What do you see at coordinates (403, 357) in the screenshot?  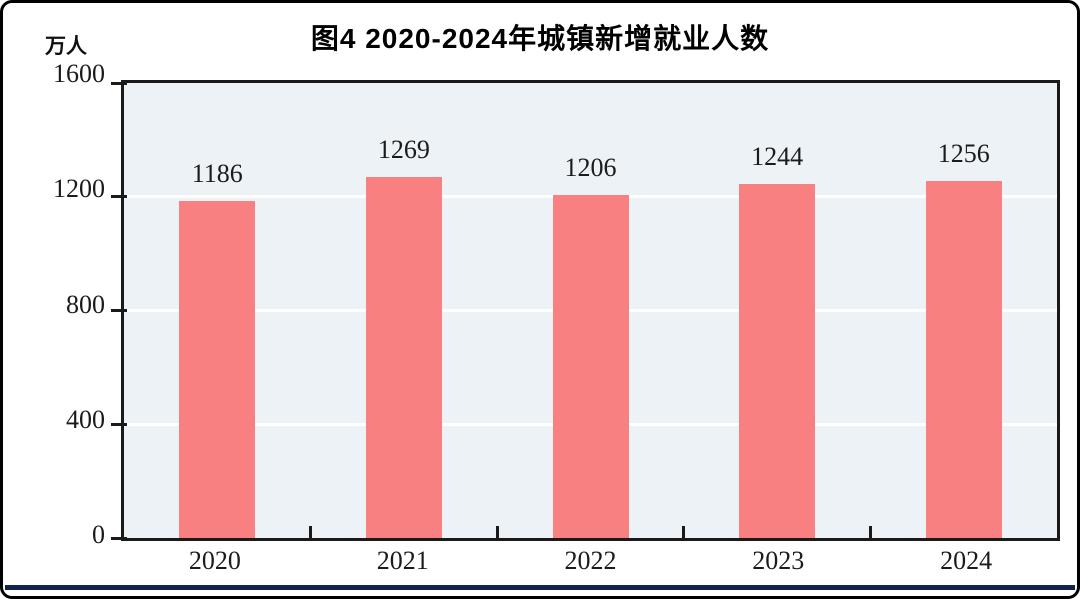 I see `bar-2021` at bounding box center [403, 357].